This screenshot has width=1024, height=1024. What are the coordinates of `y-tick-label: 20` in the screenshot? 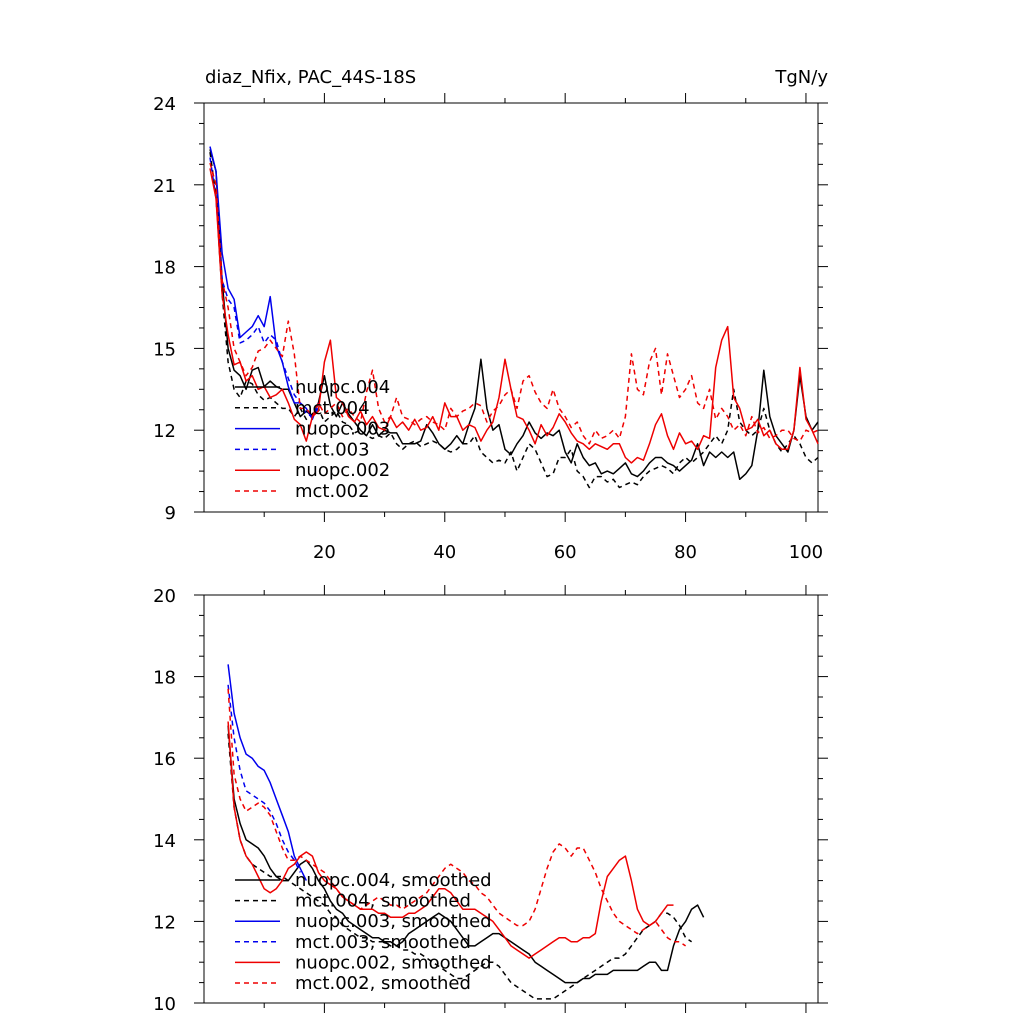 It's located at (164, 596).